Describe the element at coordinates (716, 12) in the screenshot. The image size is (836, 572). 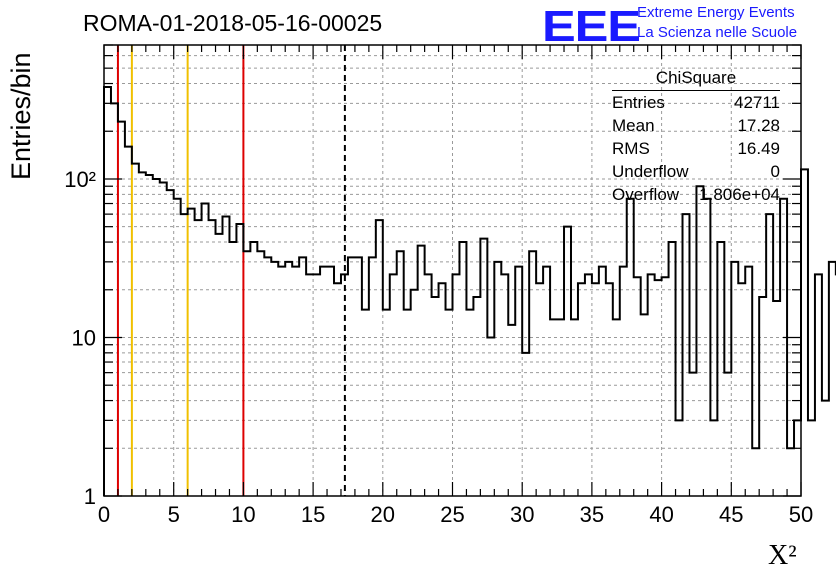
I see `logo-subtitle-1: Extreme Energy Events` at that location.